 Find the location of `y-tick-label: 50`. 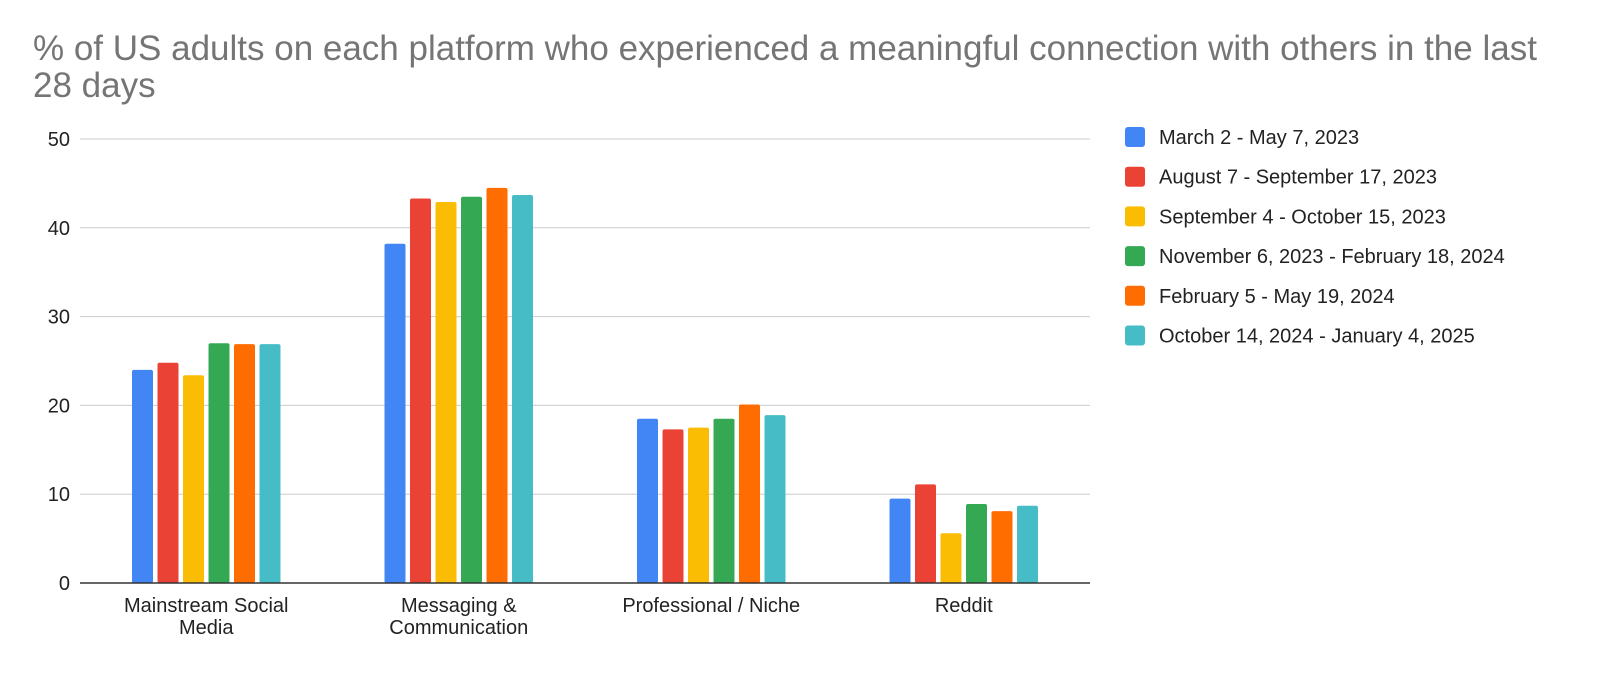

y-tick-label: 50 is located at coordinates (59, 140).